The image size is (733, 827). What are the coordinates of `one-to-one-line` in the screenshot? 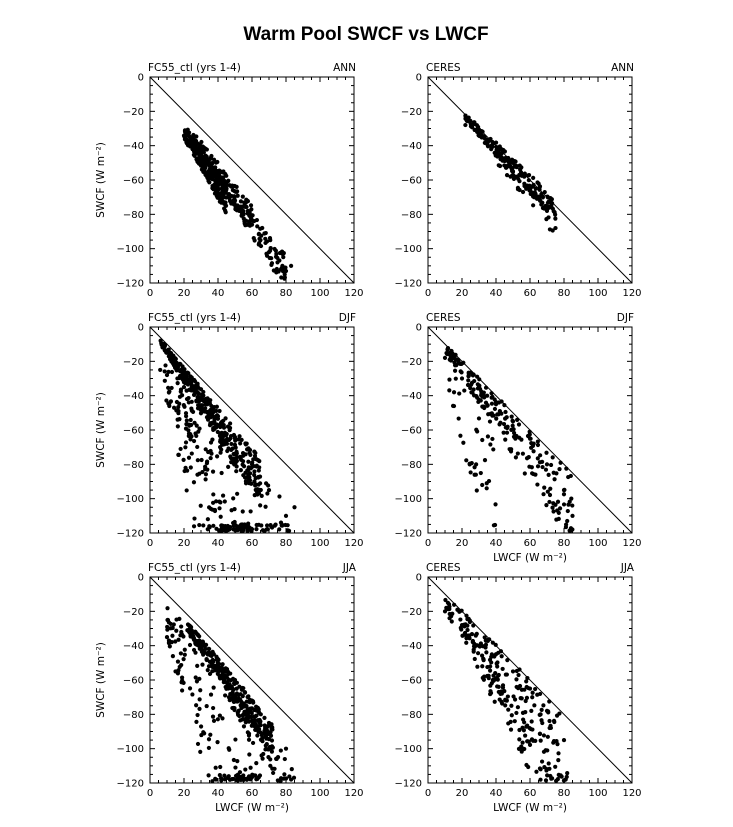 It's located at (252, 430).